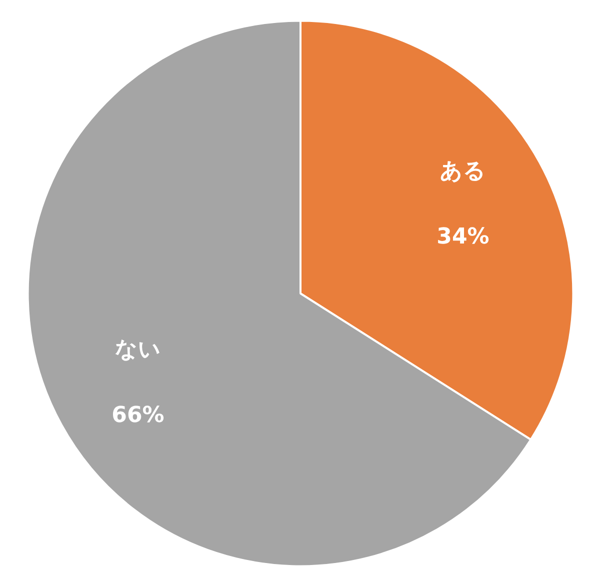 The width and height of the screenshot is (600, 586). Describe the element at coordinates (463, 237) in the screenshot. I see `data-label: 34%` at that location.